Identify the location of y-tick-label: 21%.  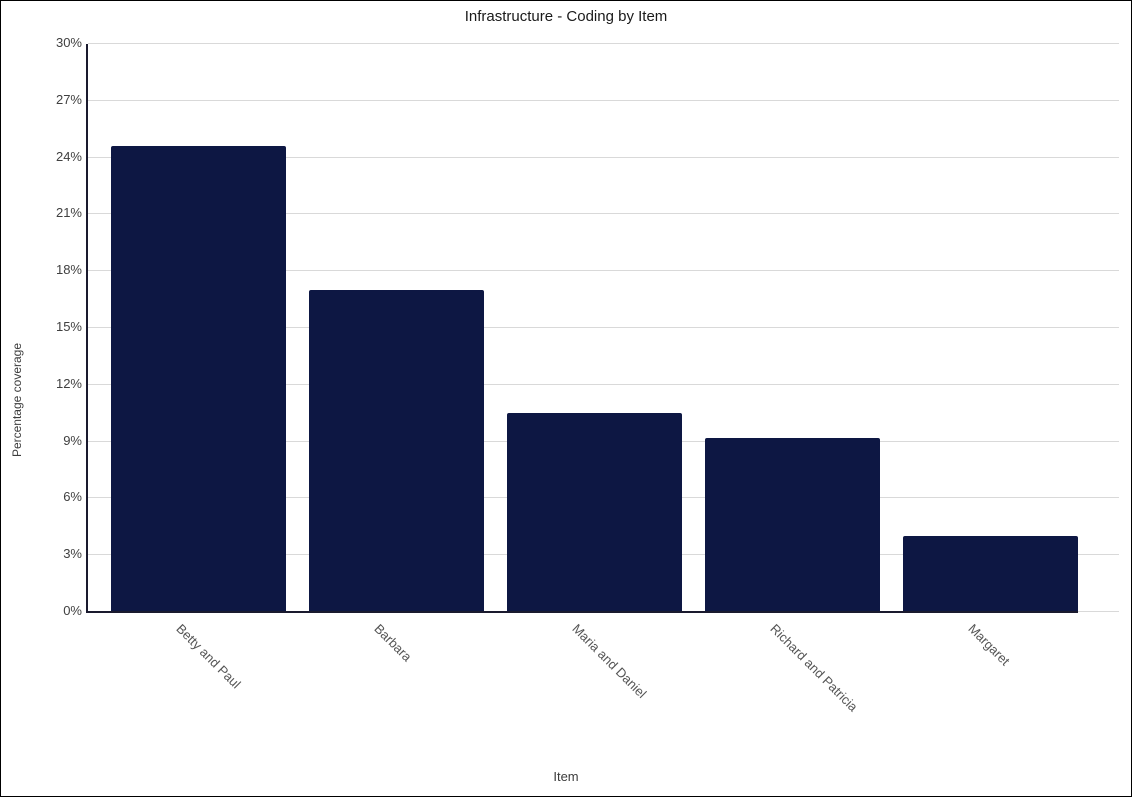
(68, 213).